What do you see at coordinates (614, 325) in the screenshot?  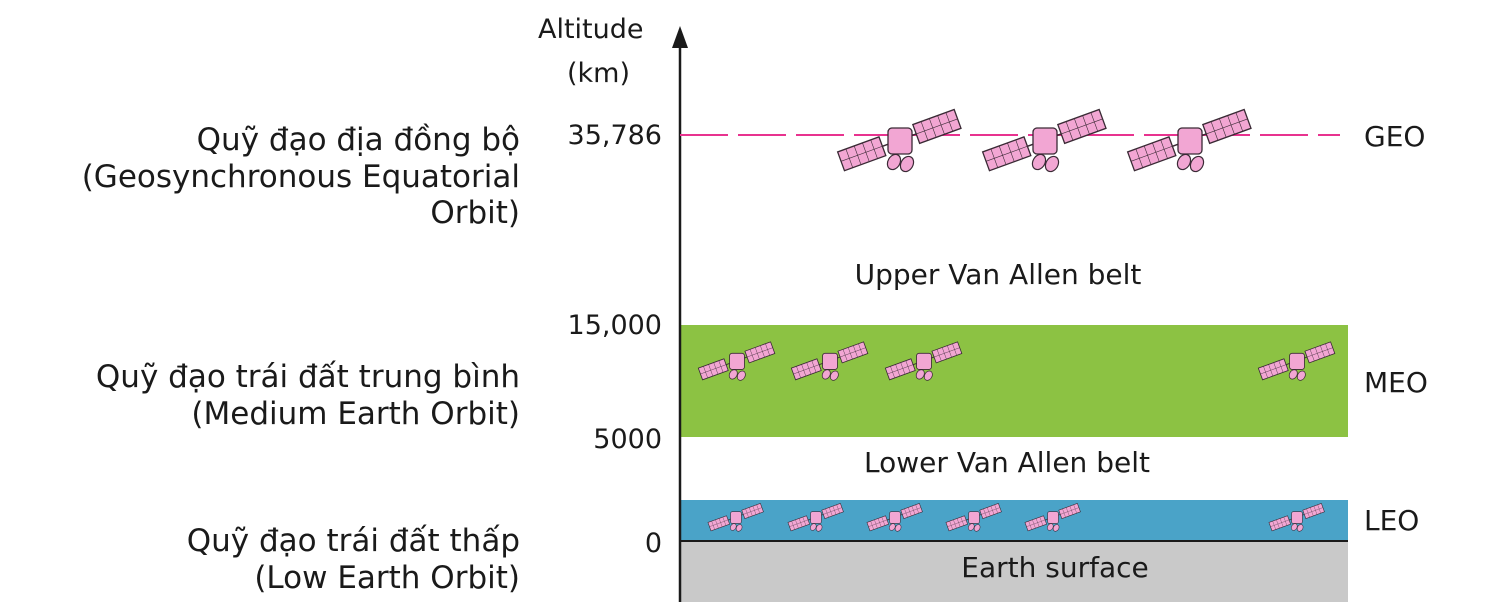 I see `tick-15000: 15,000` at bounding box center [614, 325].